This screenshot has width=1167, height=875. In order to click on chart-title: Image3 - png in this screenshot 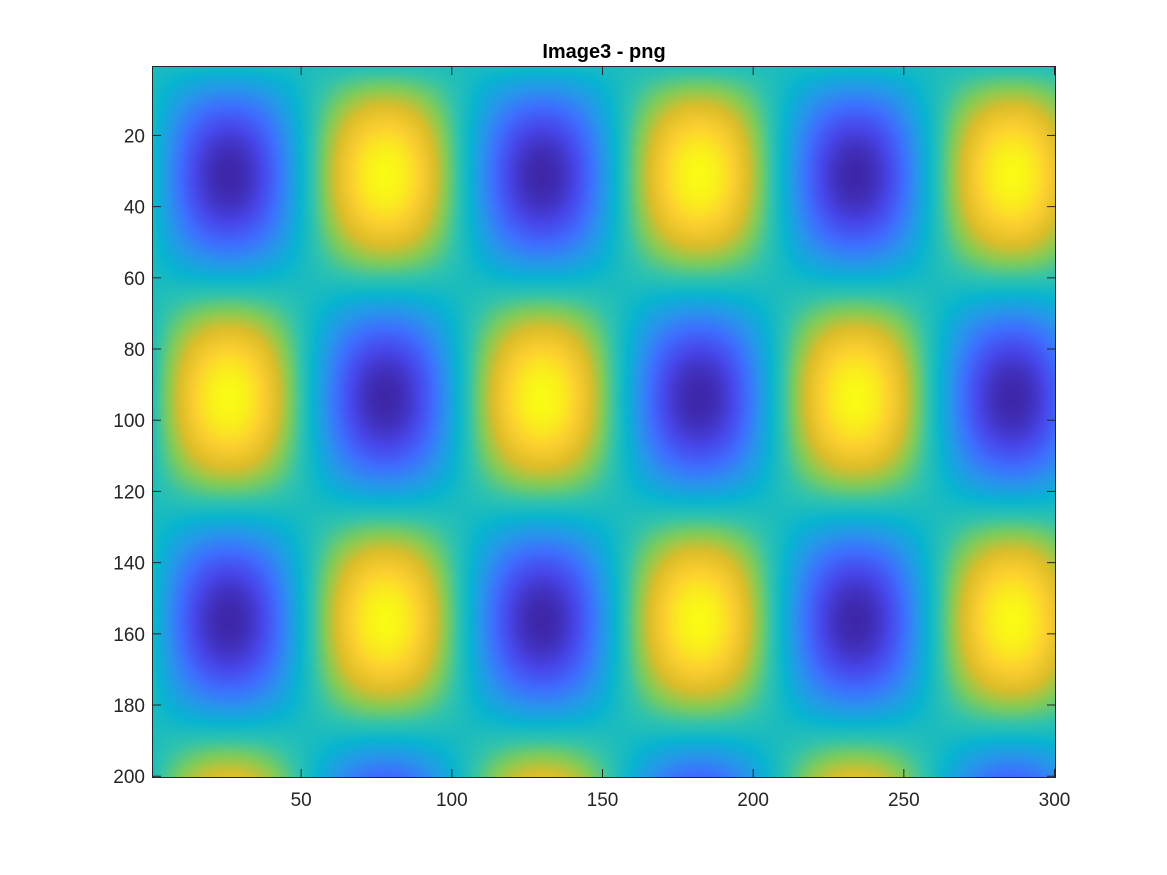, I will do `click(603, 52)`.